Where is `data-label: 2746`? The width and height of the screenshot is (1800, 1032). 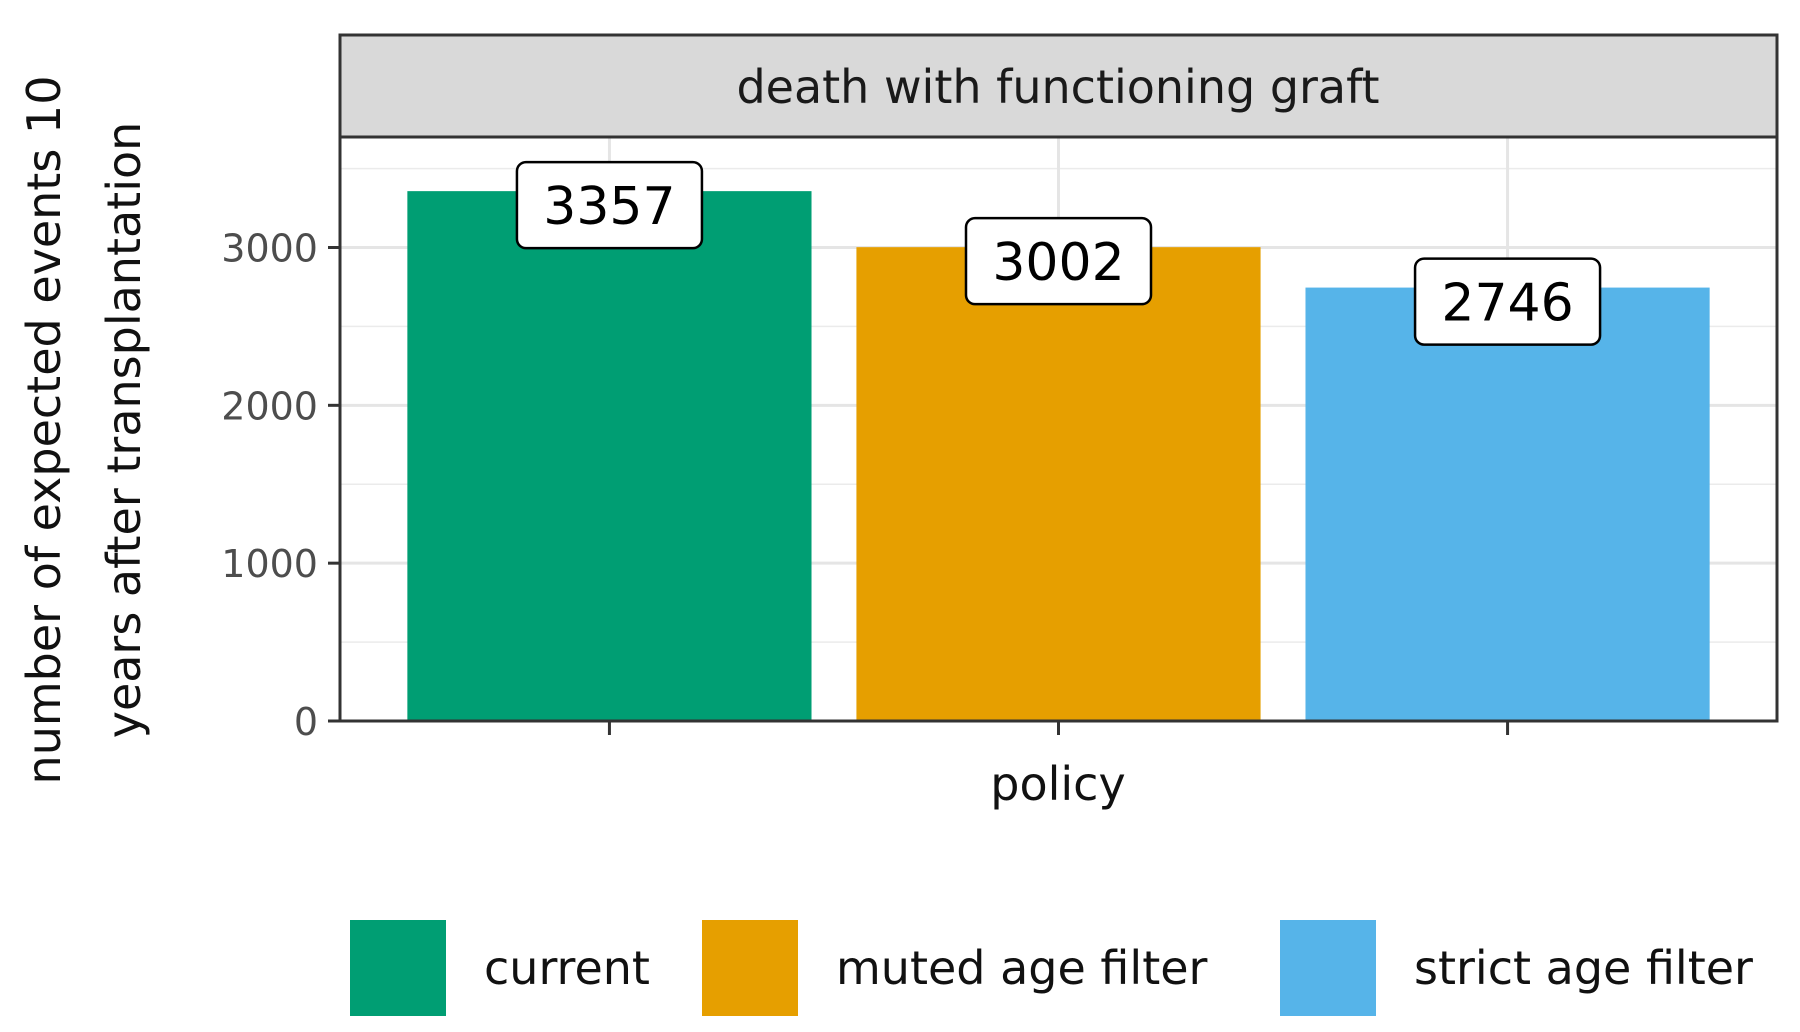 data-label: 2746 is located at coordinates (1507, 304).